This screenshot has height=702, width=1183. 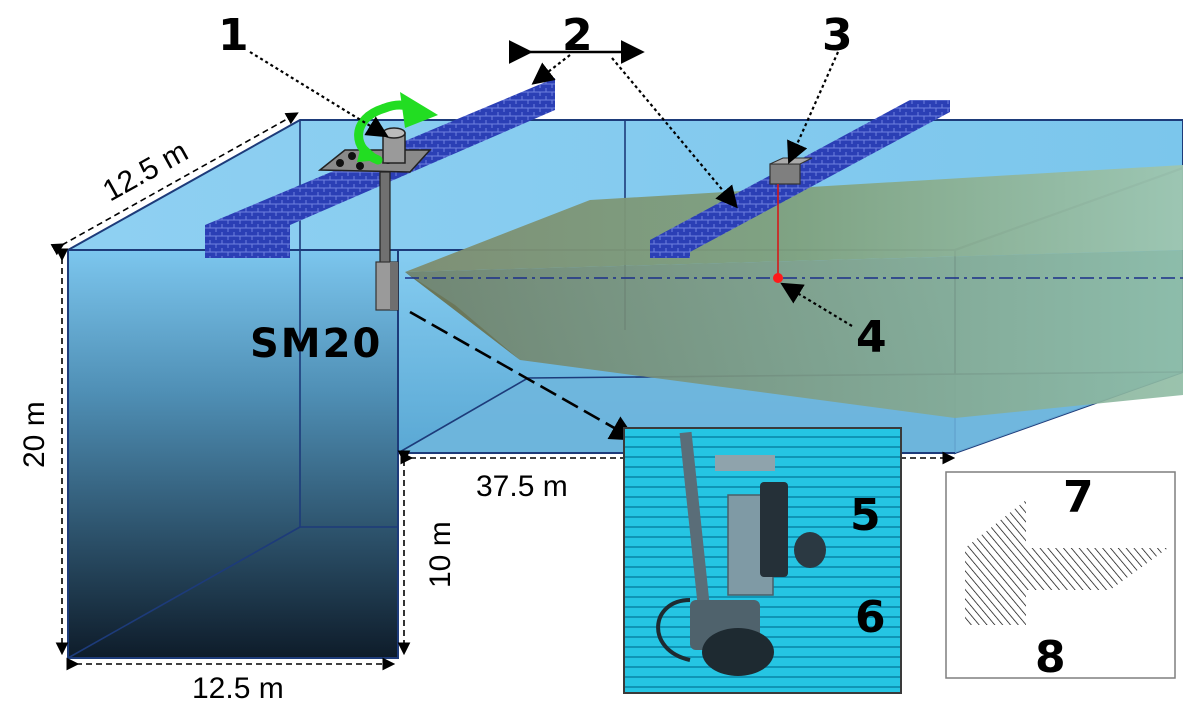 I want to click on label-7: 7, so click(x=1078, y=497).